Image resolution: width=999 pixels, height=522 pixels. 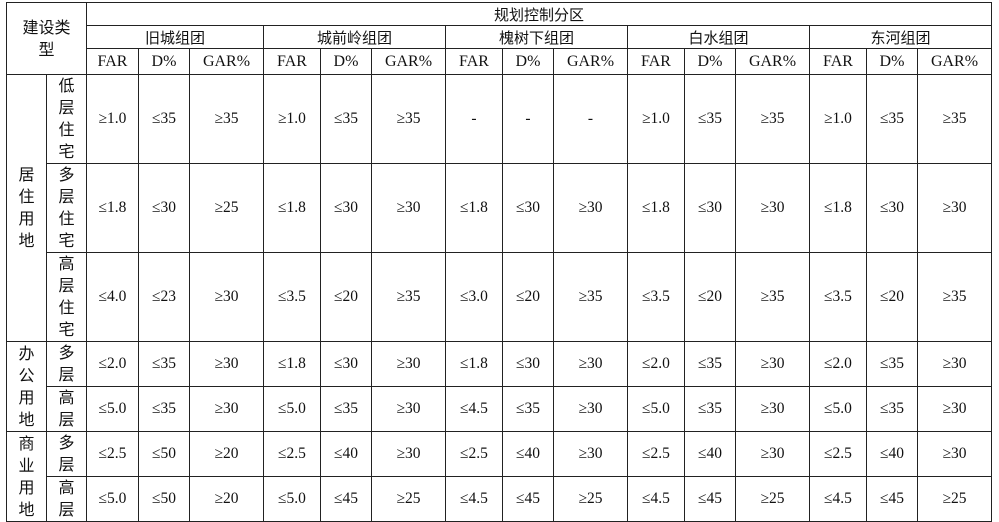 I want to click on land-use-group-label: 办公用地, so click(x=26, y=386).